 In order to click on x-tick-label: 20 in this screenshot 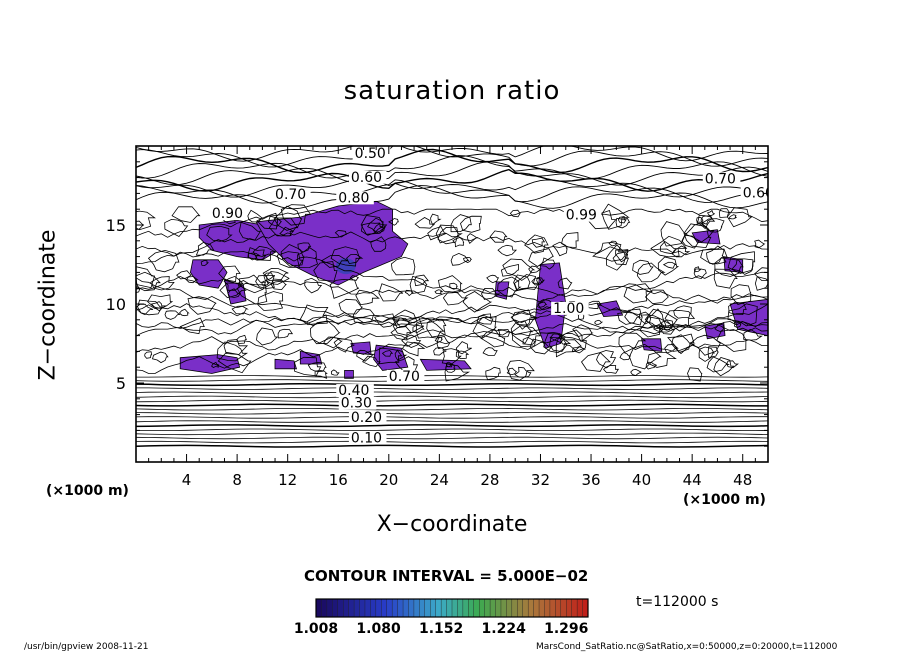, I will do `click(388, 480)`.